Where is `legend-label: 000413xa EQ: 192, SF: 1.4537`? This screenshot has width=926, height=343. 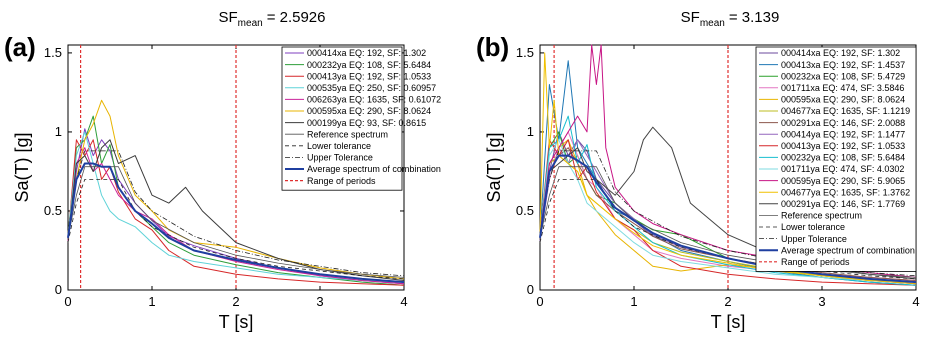
legend-label: 000413xa EQ: 192, SF: 1.4537 is located at coordinates (843, 65).